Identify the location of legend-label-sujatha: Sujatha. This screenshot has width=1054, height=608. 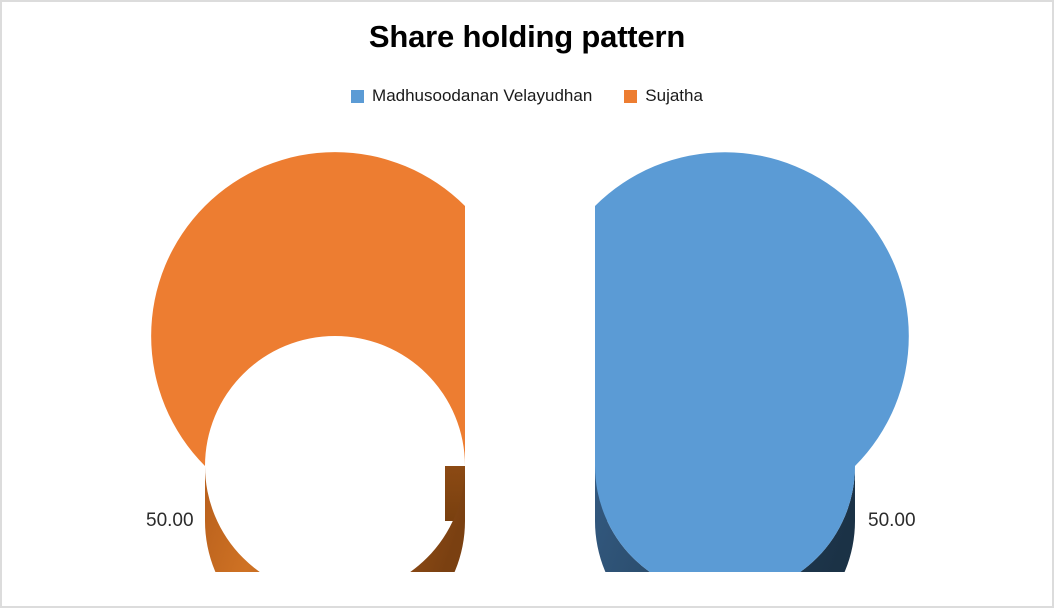
(674, 95).